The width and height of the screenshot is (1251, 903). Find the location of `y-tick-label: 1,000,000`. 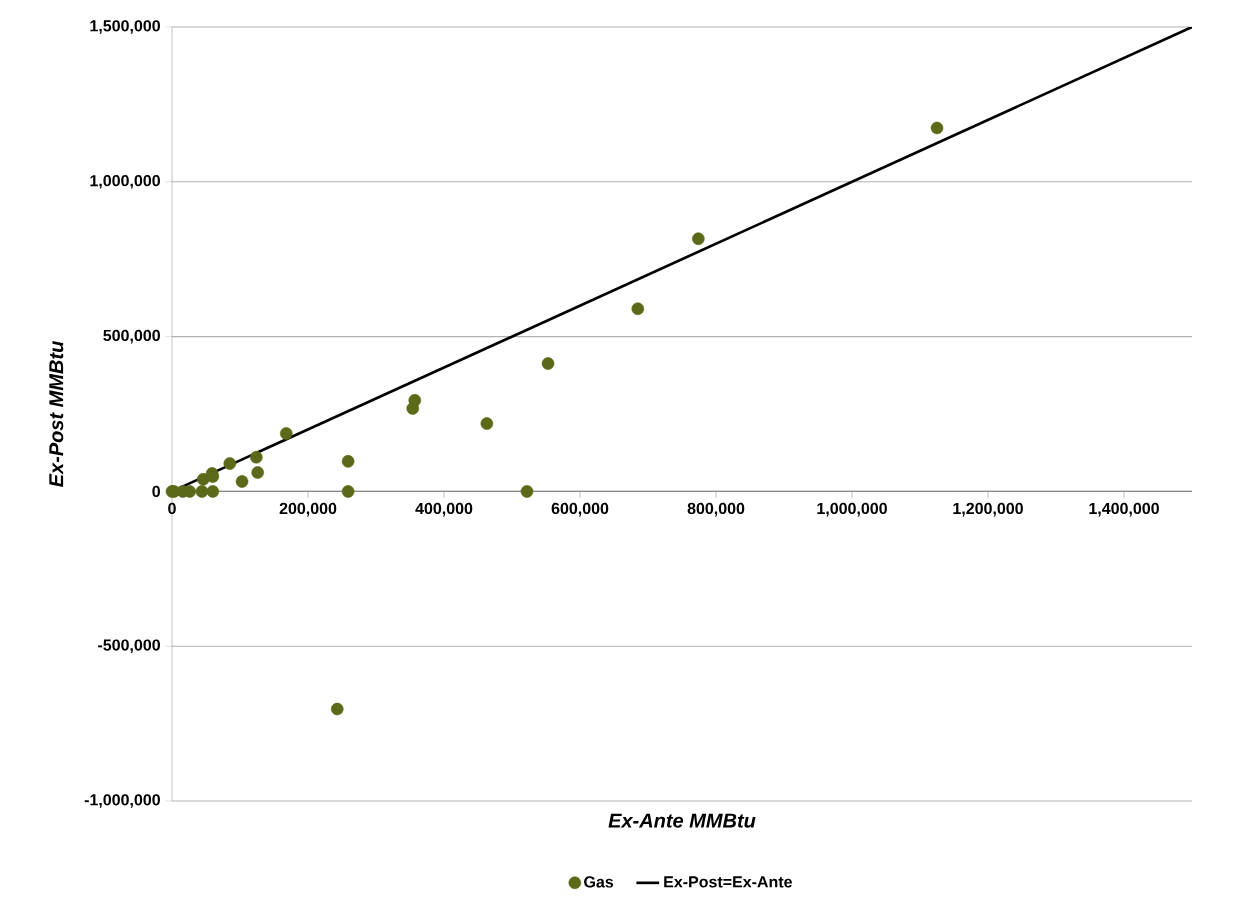

y-tick-label: 1,000,000 is located at coordinates (125, 181).